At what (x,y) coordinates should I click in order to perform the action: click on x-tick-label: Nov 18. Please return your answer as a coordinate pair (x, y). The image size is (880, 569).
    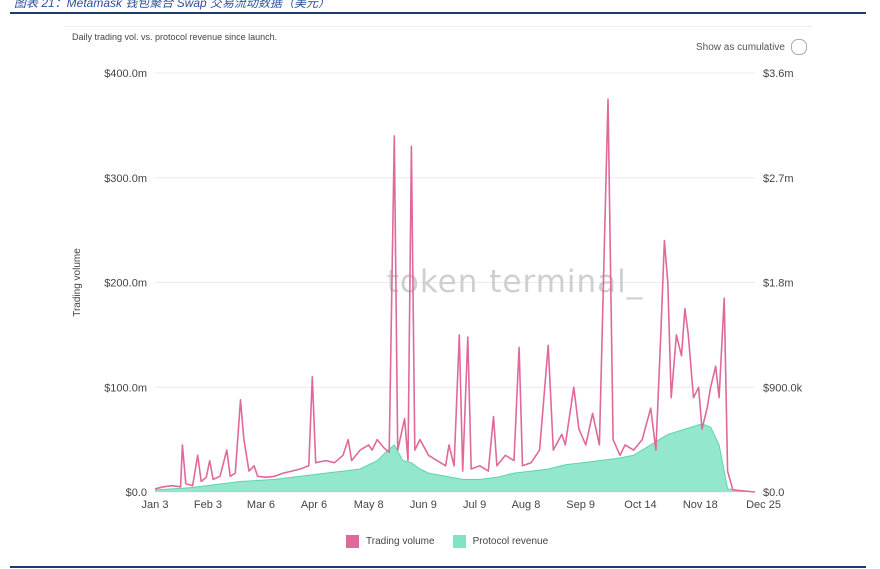
    Looking at the image, I should click on (700, 505).